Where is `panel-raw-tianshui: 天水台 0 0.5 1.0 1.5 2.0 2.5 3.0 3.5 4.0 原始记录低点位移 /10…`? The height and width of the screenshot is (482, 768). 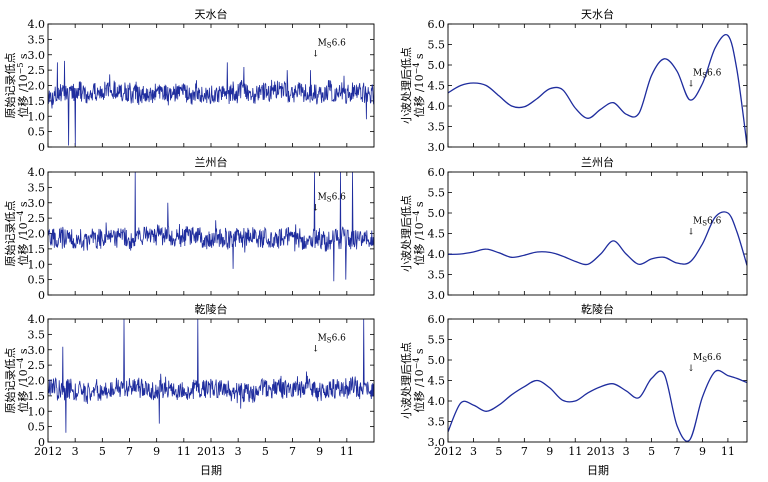
panel-raw-tianshui: 天水台 0 0.5 1.0 1.5 2.0 2.5 3.0 3.5 4.0 原始记录低点位移 /10… is located at coordinates (189, 80).